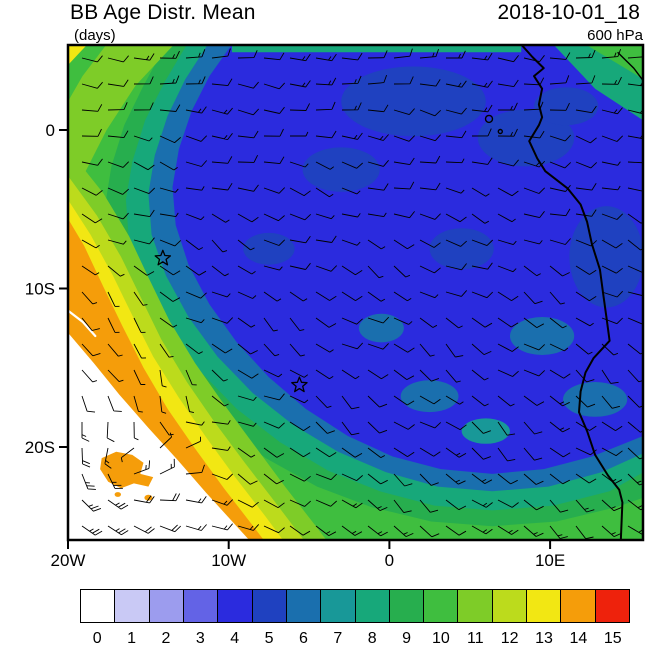 This screenshot has height=667, width=650. What do you see at coordinates (235, 638) in the screenshot?
I see `colorbar-label: 4` at bounding box center [235, 638].